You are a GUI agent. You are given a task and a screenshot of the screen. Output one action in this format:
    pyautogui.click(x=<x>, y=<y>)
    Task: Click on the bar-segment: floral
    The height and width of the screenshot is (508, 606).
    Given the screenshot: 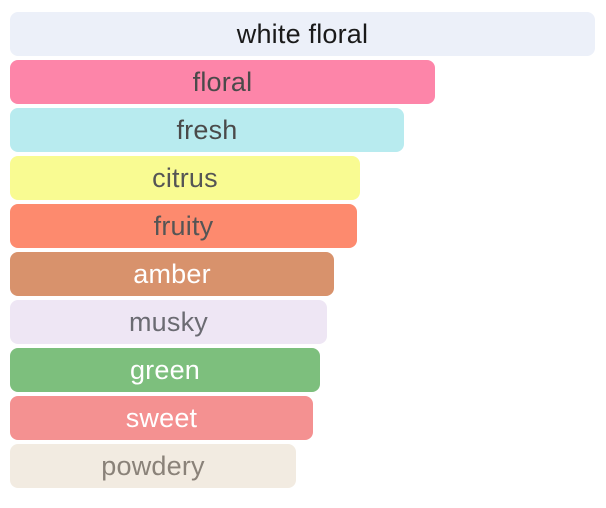 What is the action you would take?
    pyautogui.click(x=222, y=82)
    